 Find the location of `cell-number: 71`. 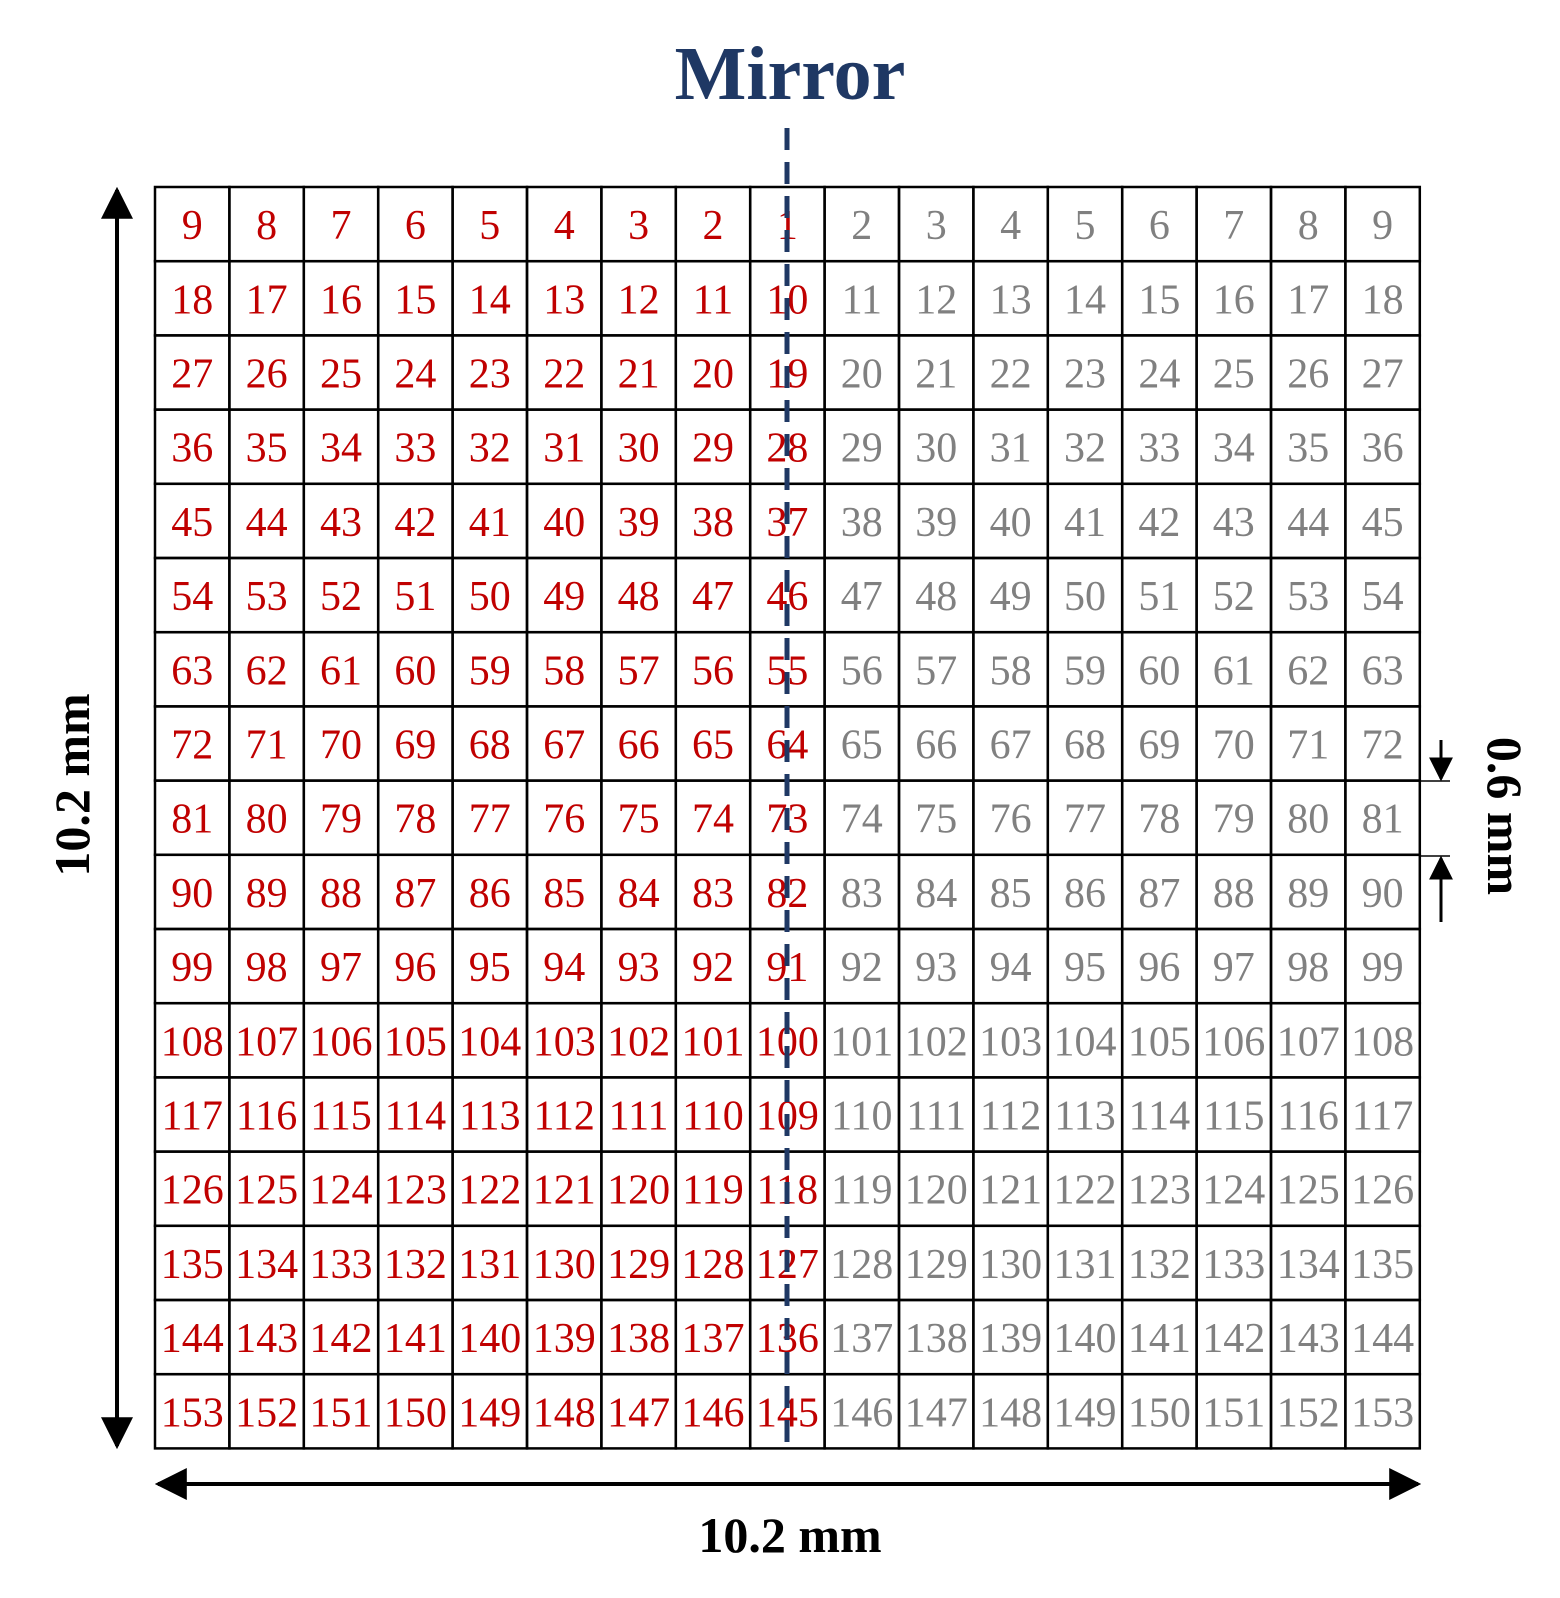

cell-number: 71 is located at coordinates (267, 746).